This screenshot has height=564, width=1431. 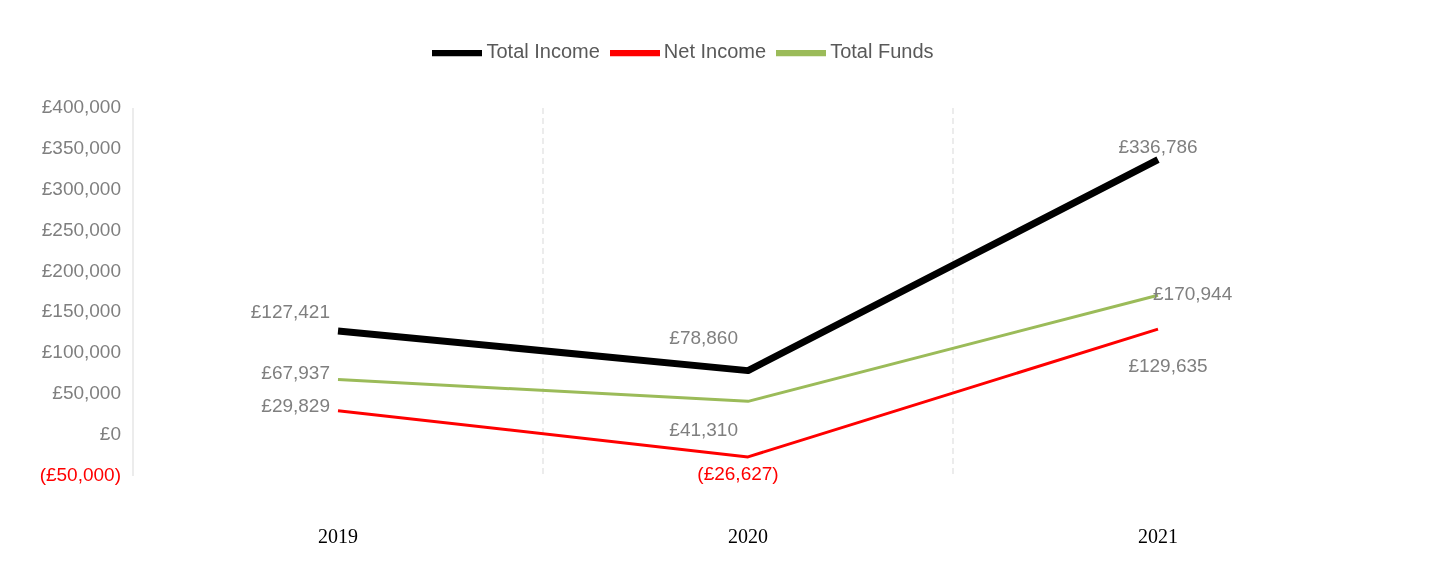 What do you see at coordinates (81, 229) in the screenshot?
I see `y-tick-label: £250,000` at bounding box center [81, 229].